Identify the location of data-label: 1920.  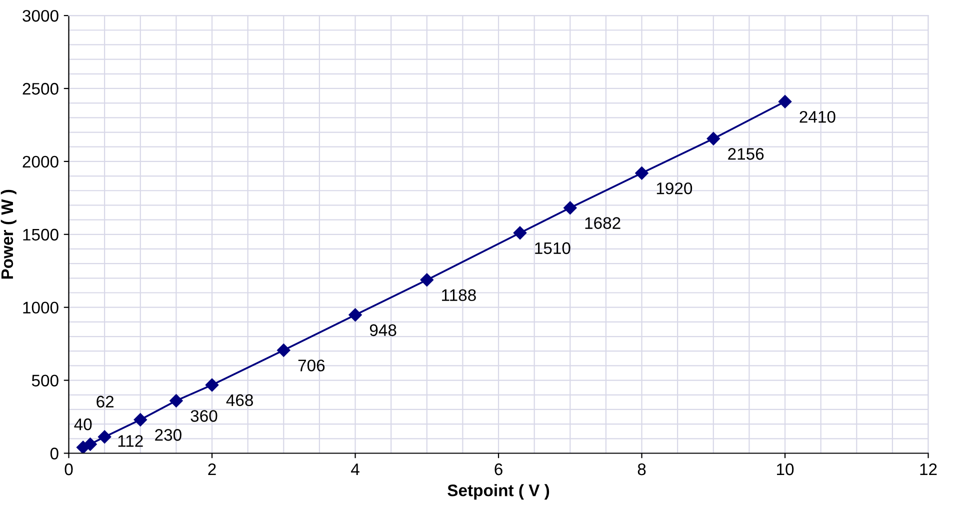
(674, 188).